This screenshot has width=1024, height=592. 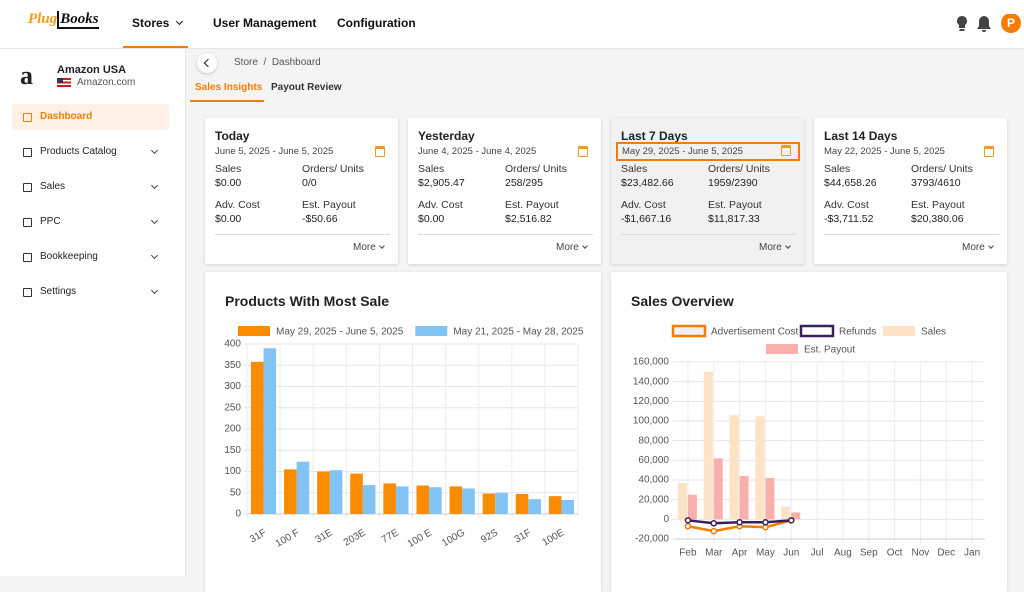 What do you see at coordinates (817, 331) in the screenshot?
I see `legend-swatch` at bounding box center [817, 331].